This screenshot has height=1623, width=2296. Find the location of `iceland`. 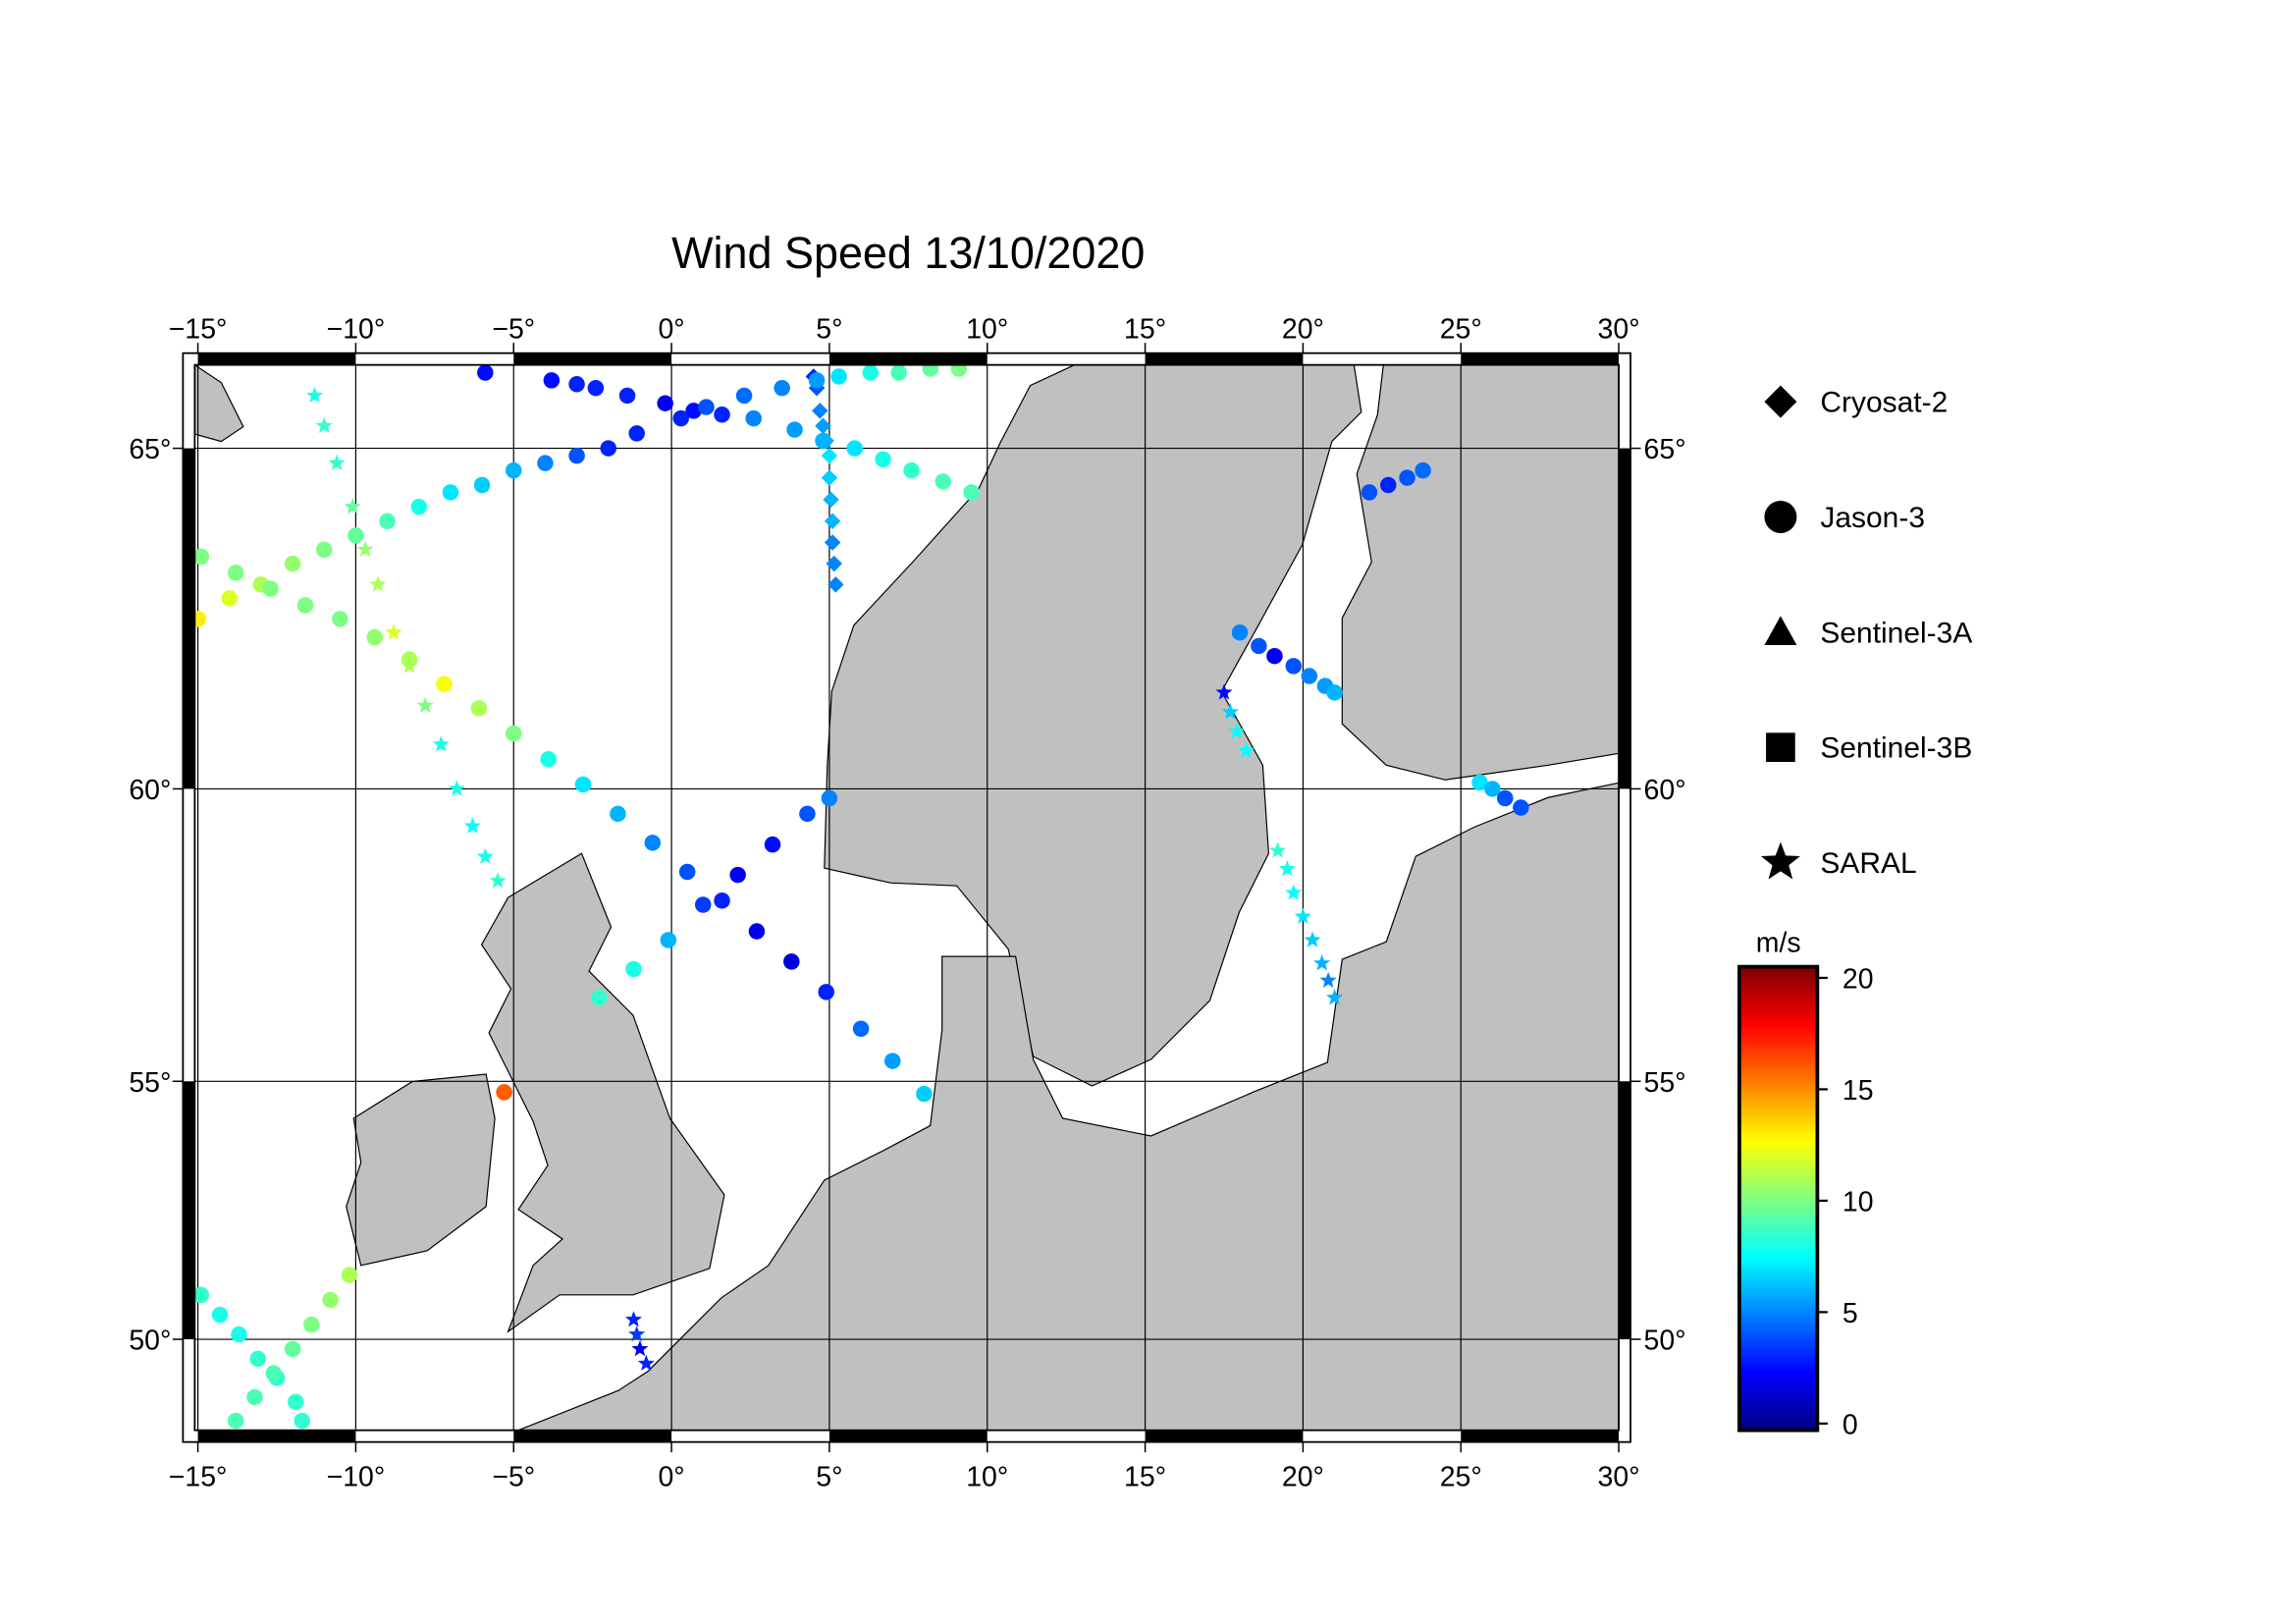

iceland is located at coordinates (219, 404).